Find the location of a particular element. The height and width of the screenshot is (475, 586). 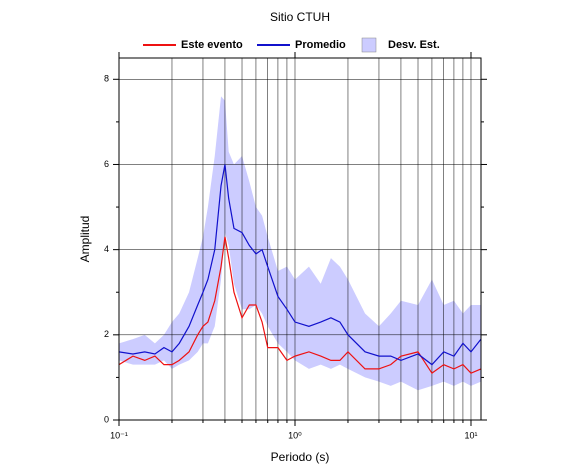

y-tick-label: 4 is located at coordinates (106, 249).